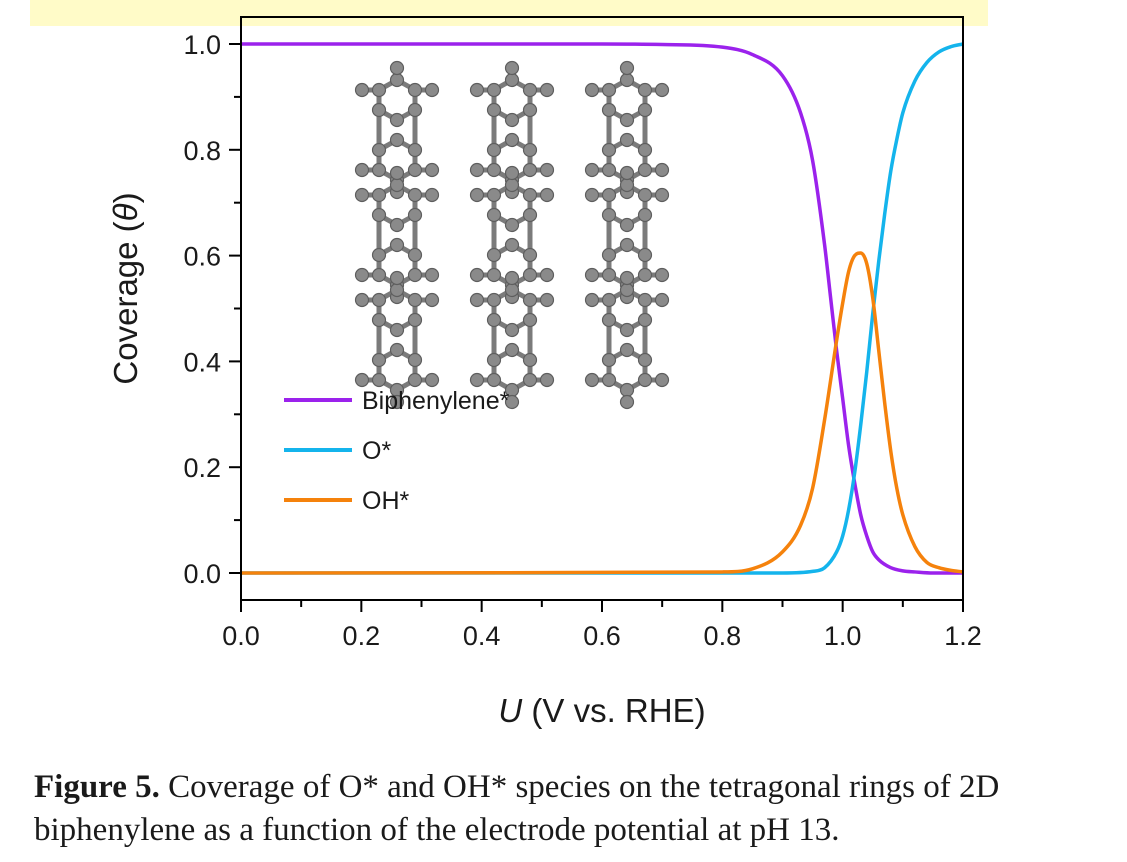 The image size is (1127, 862). Describe the element at coordinates (202, 362) in the screenshot. I see `y-tick-label: 0.4` at that location.